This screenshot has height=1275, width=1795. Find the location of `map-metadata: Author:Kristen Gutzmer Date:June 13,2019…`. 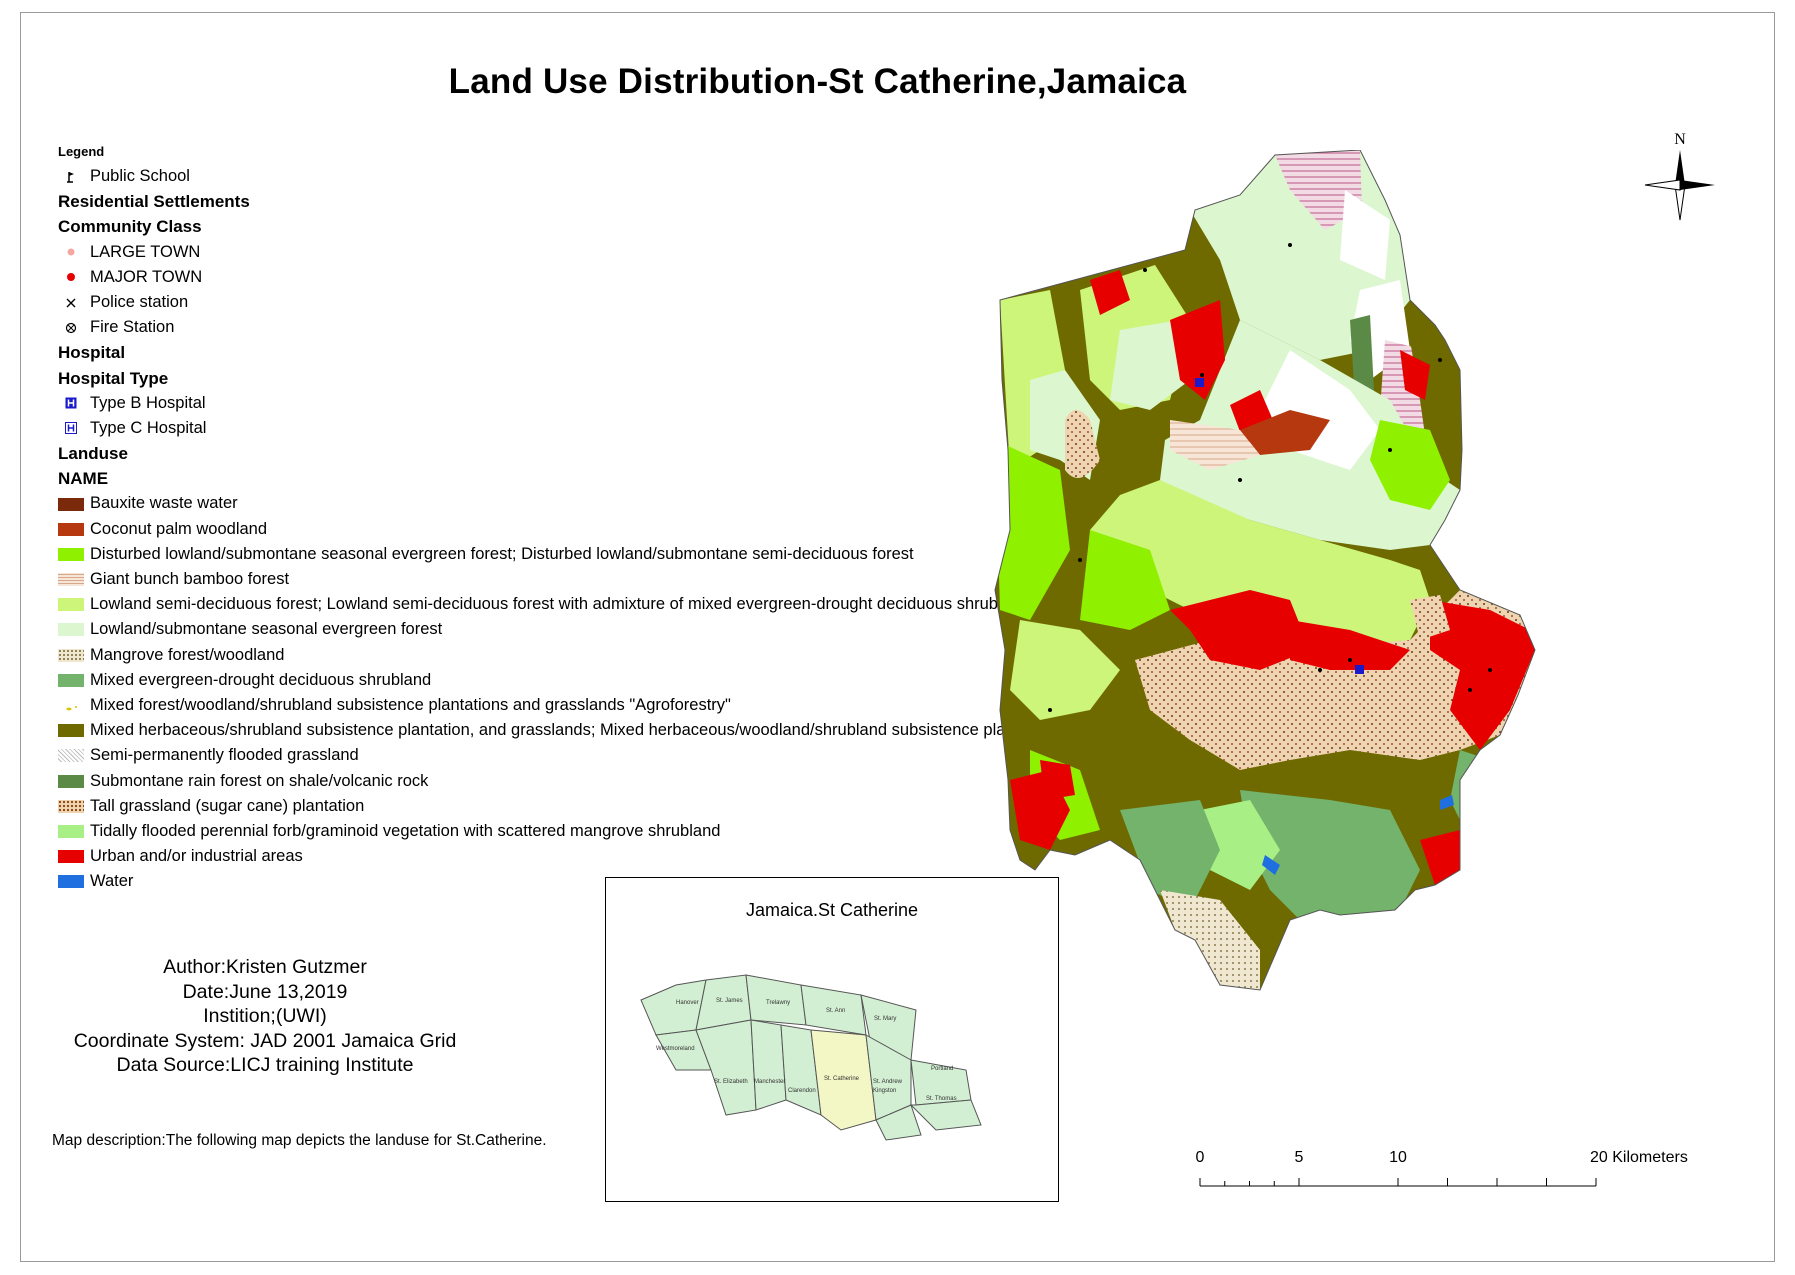

map-metadata: Author:Kristen Gutzmer Date:June 13,2019… is located at coordinates (265, 1016).